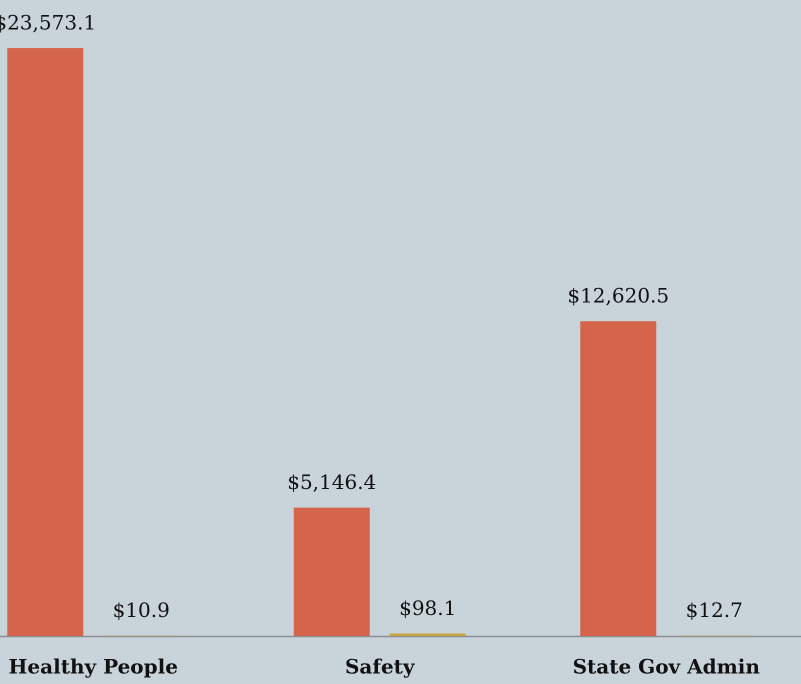 The width and height of the screenshot is (801, 684). I want to click on data-label: $98.1, so click(427, 608).